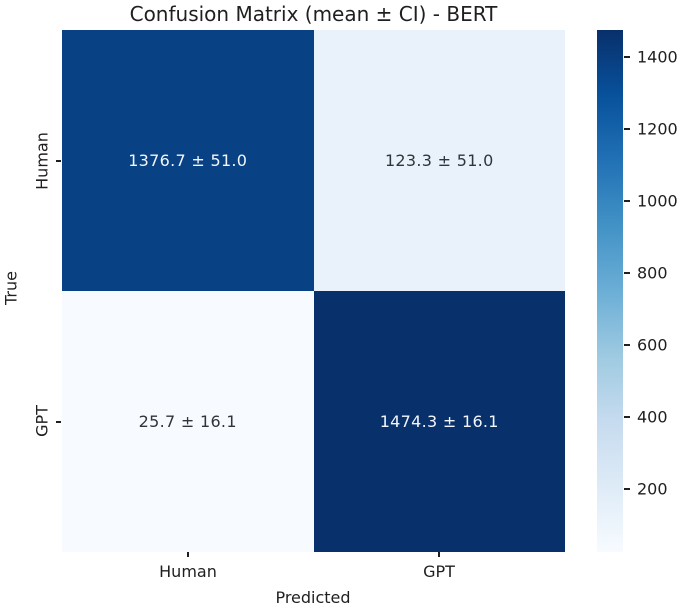  I want to click on y-axis-label: True, so click(11, 288).